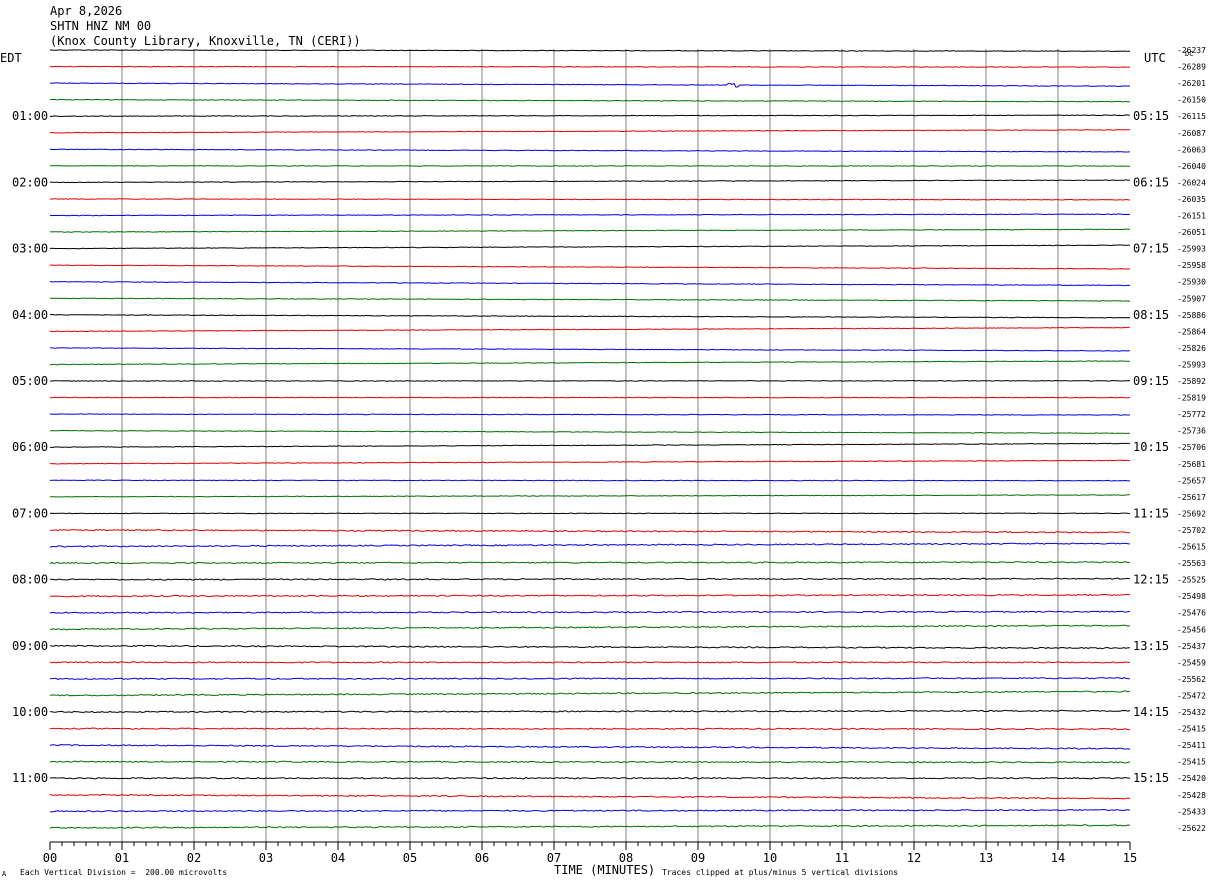  I want to click on dc-offset-label: -25415, so click(1191, 762).